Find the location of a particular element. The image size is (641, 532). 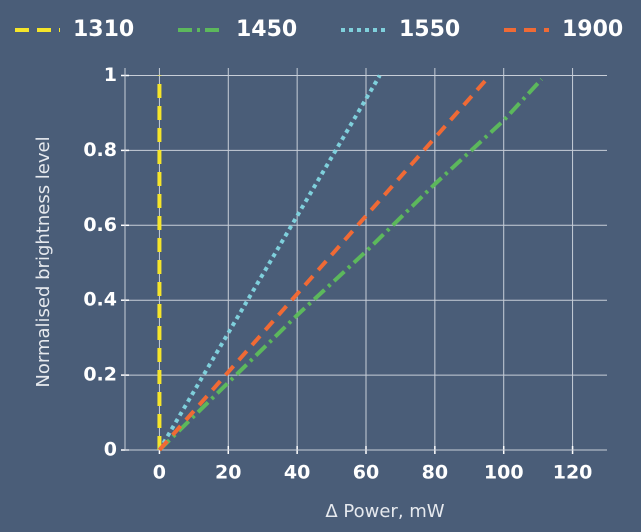

legend-label: 1550 is located at coordinates (429, 29).